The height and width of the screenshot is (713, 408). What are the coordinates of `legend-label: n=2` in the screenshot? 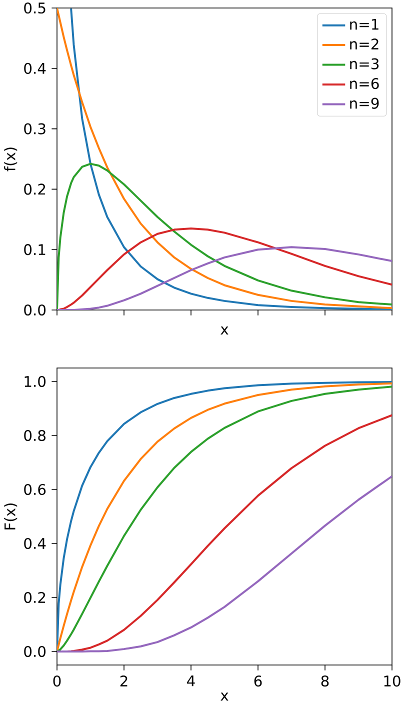 It's located at (364, 44).